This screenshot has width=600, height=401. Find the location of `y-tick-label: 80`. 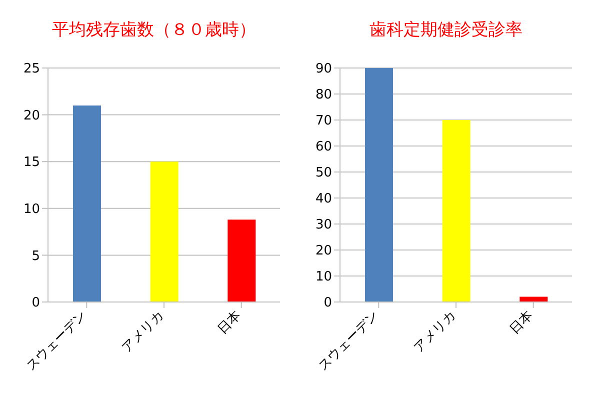

y-tick-label: 80 is located at coordinates (323, 95).